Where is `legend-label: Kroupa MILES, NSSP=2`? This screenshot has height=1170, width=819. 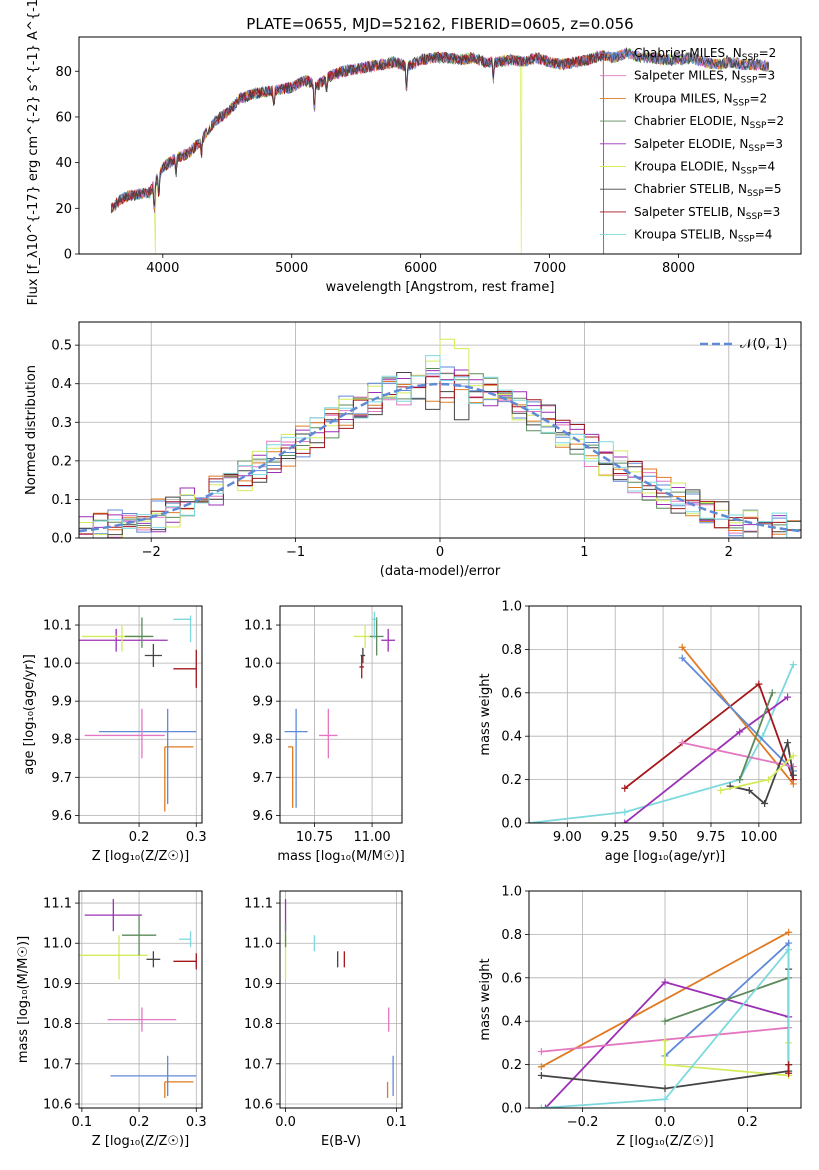 legend-label: Kroupa MILES, NSSP=2 is located at coordinates (700, 99).